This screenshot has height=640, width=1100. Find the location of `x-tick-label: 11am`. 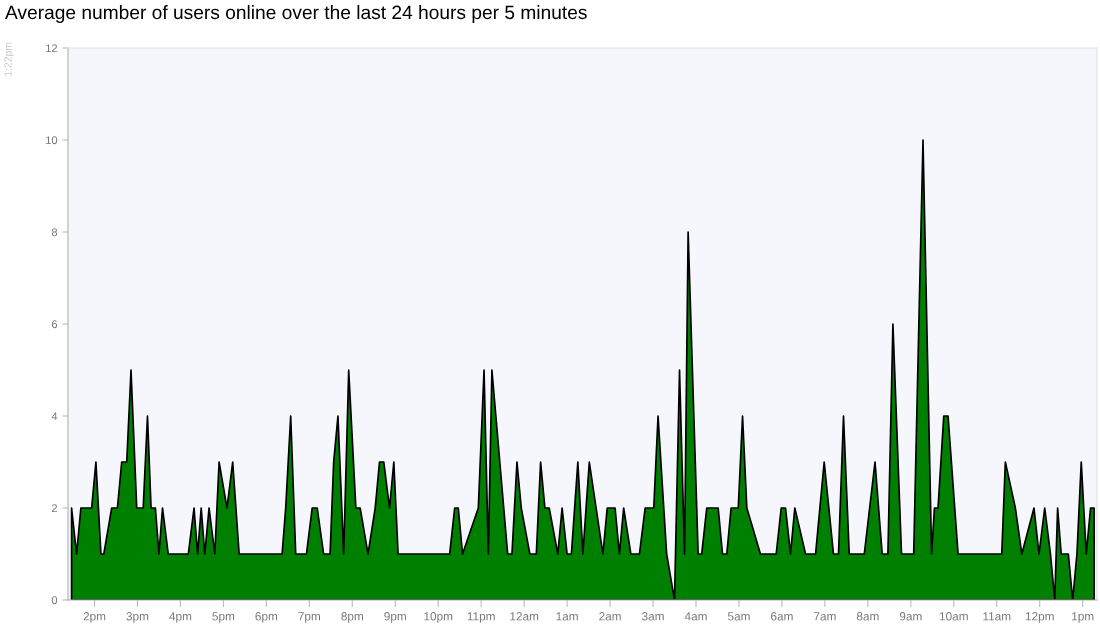

x-tick-label: 11am is located at coordinates (997, 616).